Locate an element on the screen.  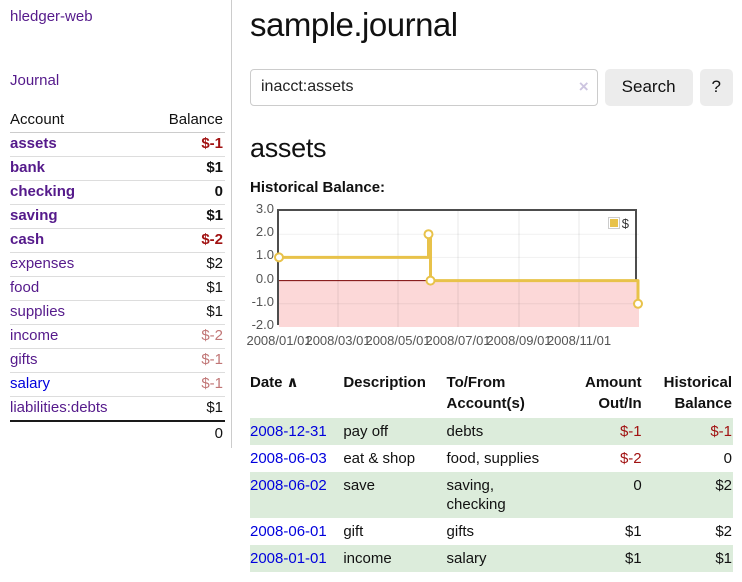
transaction-balance: $-1 is located at coordinates (687, 431).